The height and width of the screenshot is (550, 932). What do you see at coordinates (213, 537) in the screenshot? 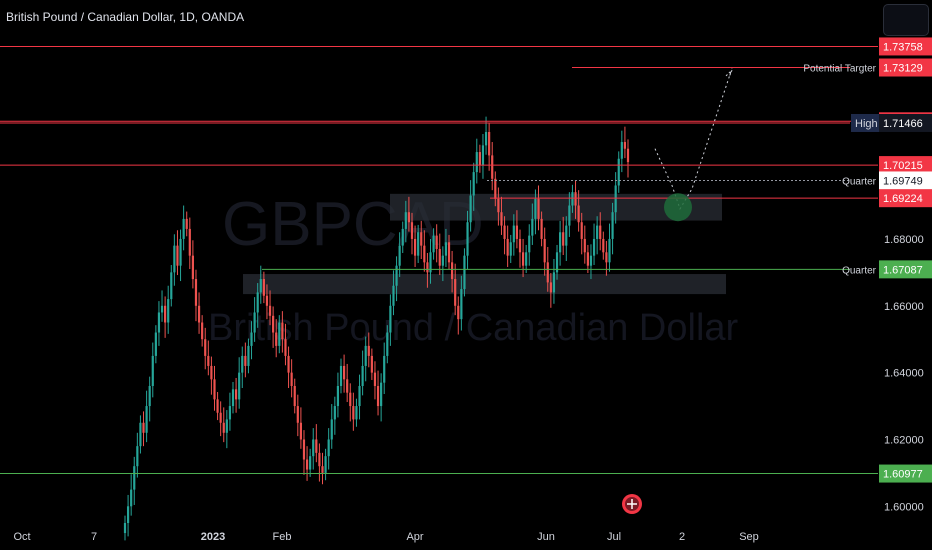
I see `x-tick-label: 2023` at bounding box center [213, 537].